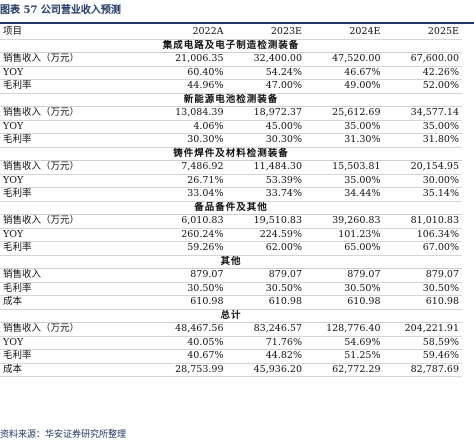 Image resolution: width=474 pixels, height=445 pixels. What do you see at coordinates (187, 113) in the screenshot?
I see `value-cell: 13,084.39` at bounding box center [187, 113].